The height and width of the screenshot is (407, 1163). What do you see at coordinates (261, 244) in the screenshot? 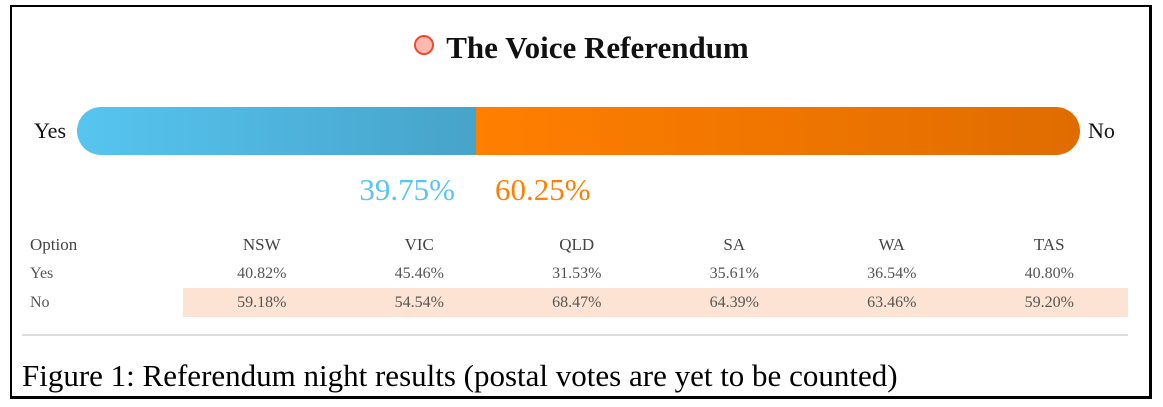
I see `header-cell: NSW` at bounding box center [261, 244].